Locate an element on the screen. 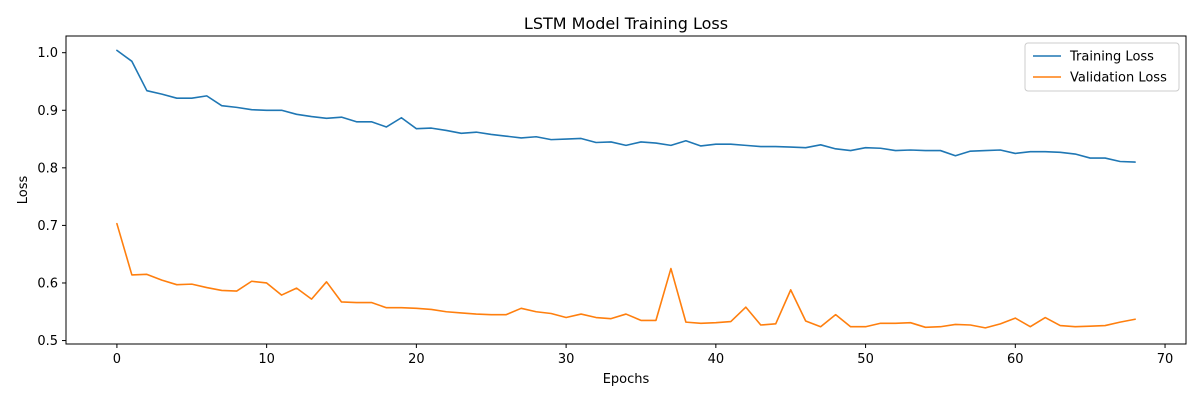  y-tick-label: 0.6 is located at coordinates (47, 283).